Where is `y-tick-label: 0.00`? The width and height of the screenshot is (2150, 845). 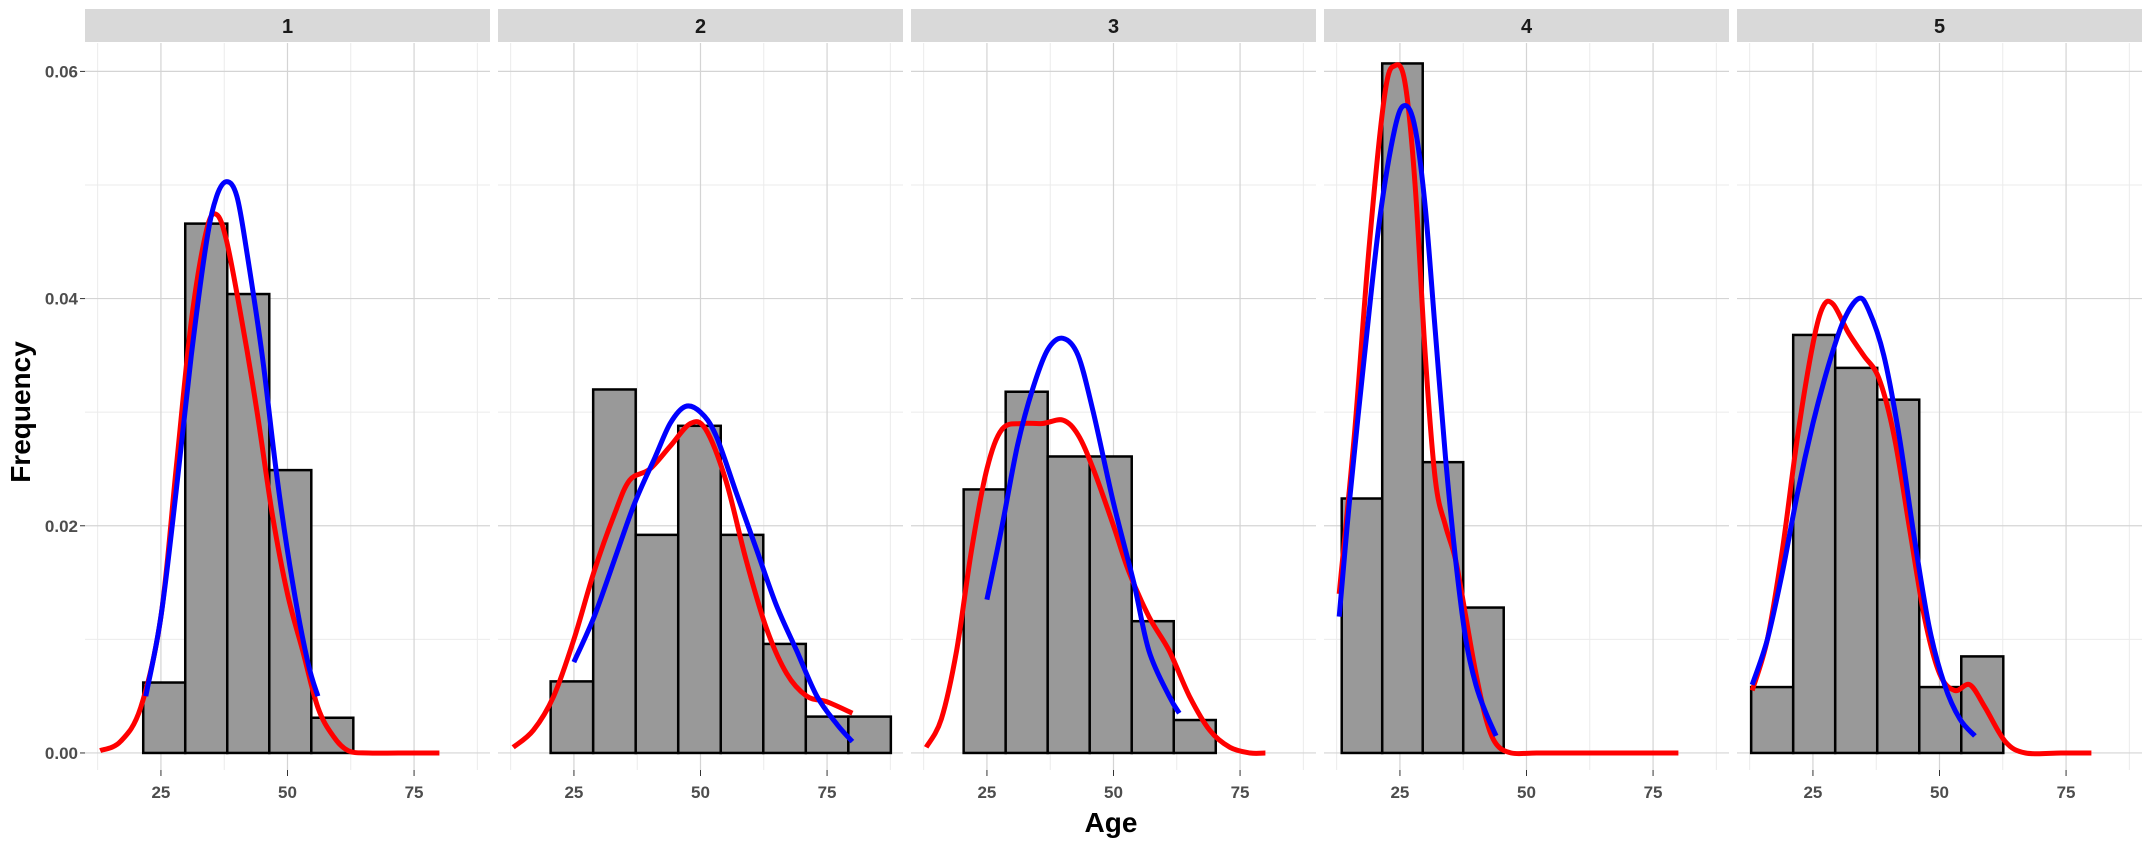
y-tick-label: 0.00 is located at coordinates (61, 753).